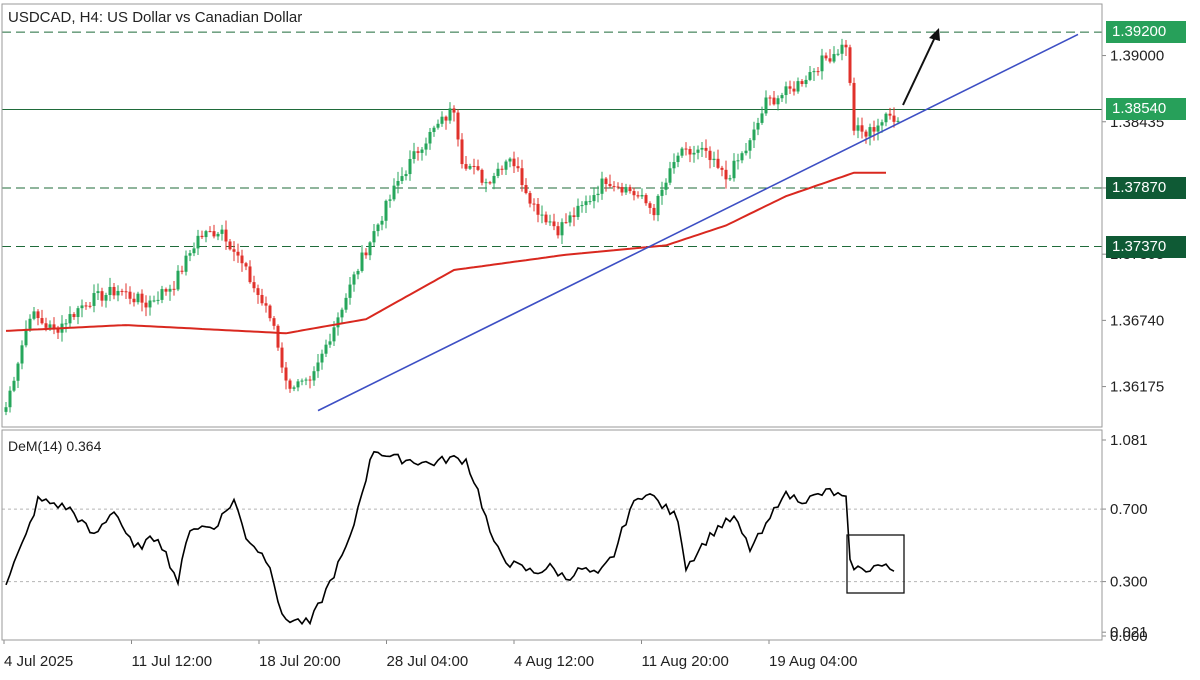  I want to click on price-tick-label: 1.36175, so click(1137, 387).